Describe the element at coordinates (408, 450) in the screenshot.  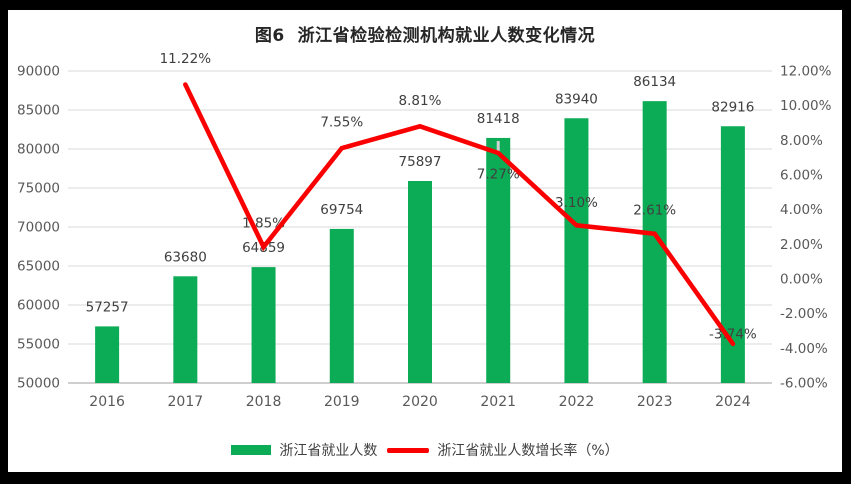
I see `line-series-swatch-icon` at that location.